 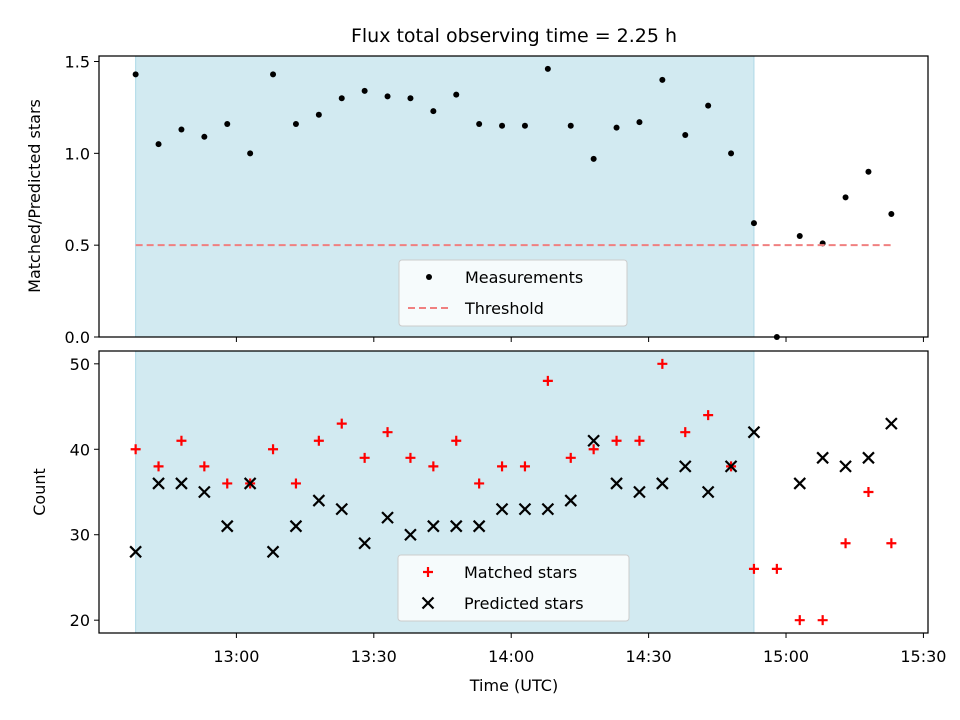 What do you see at coordinates (236, 656) in the screenshot?
I see `x-tick-label: 13:00` at bounding box center [236, 656].